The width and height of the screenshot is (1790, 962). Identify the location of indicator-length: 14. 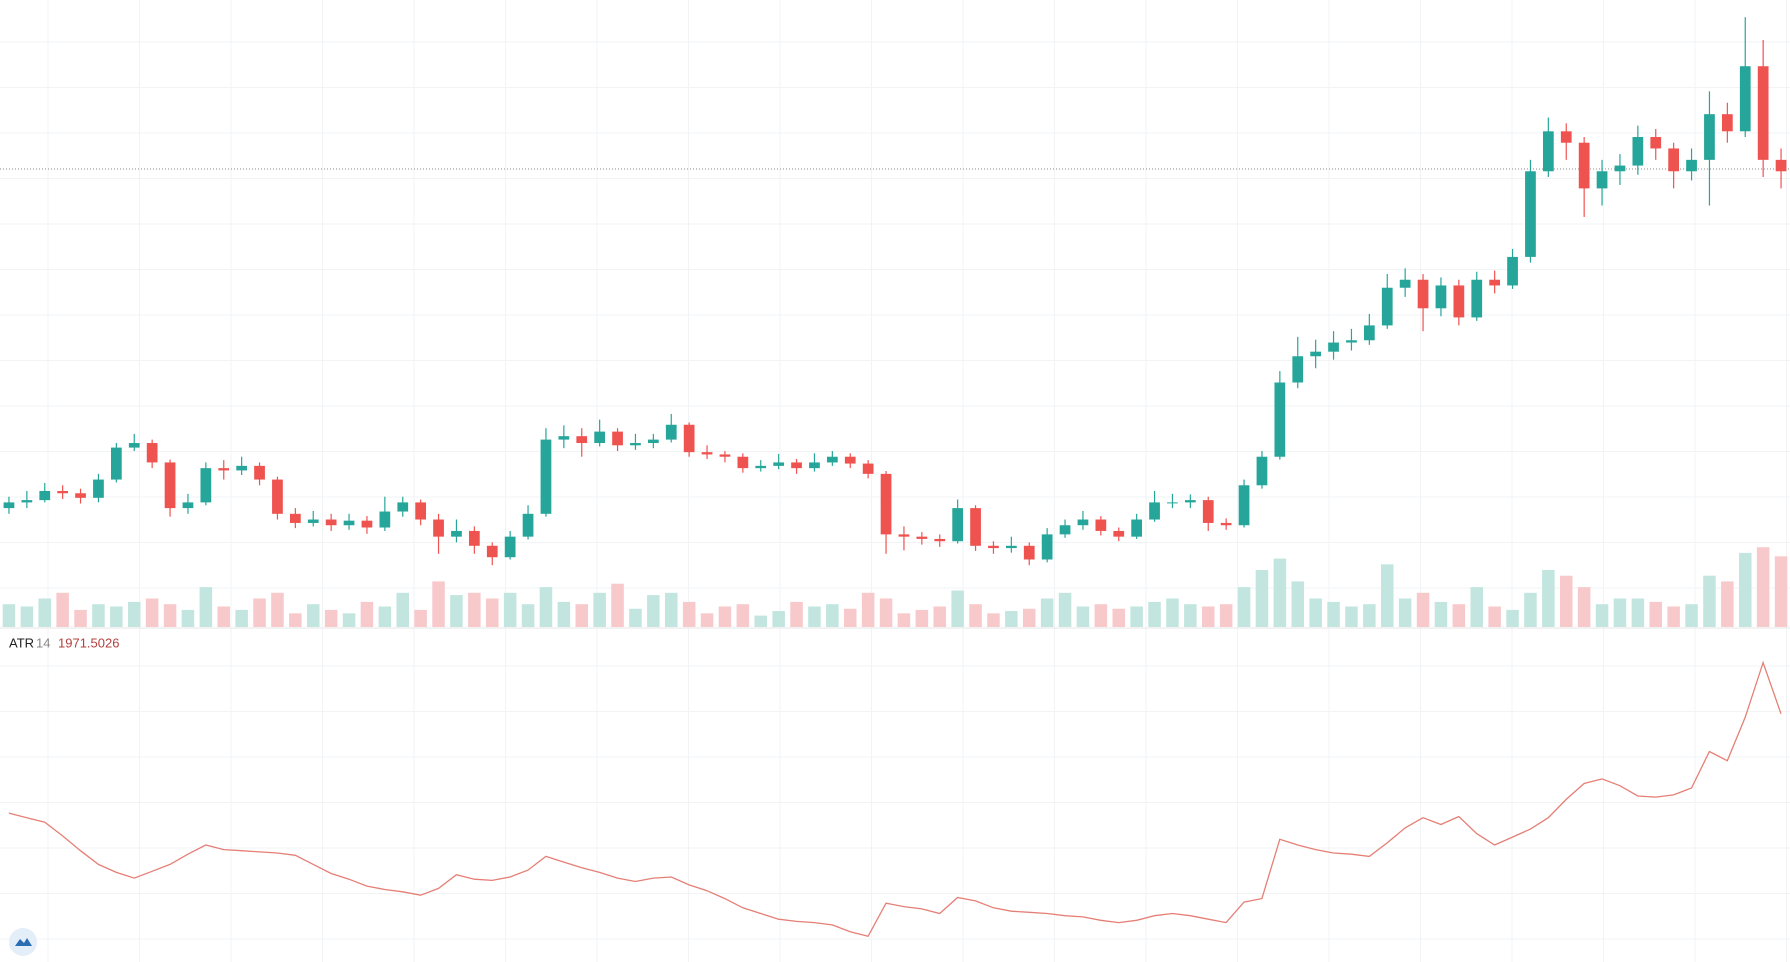
(43, 642).